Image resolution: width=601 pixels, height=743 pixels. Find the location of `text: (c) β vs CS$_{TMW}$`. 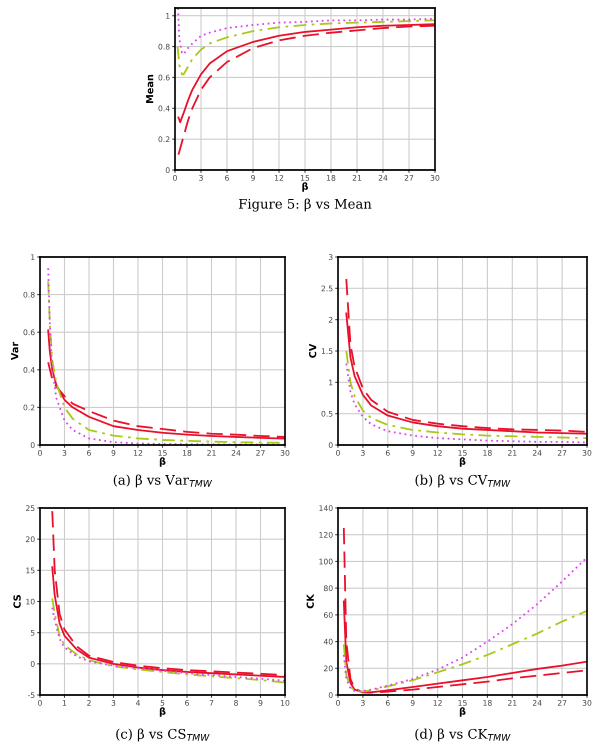

text: (c) β vs CS$_{TMW}$ is located at coordinates (163, 735).